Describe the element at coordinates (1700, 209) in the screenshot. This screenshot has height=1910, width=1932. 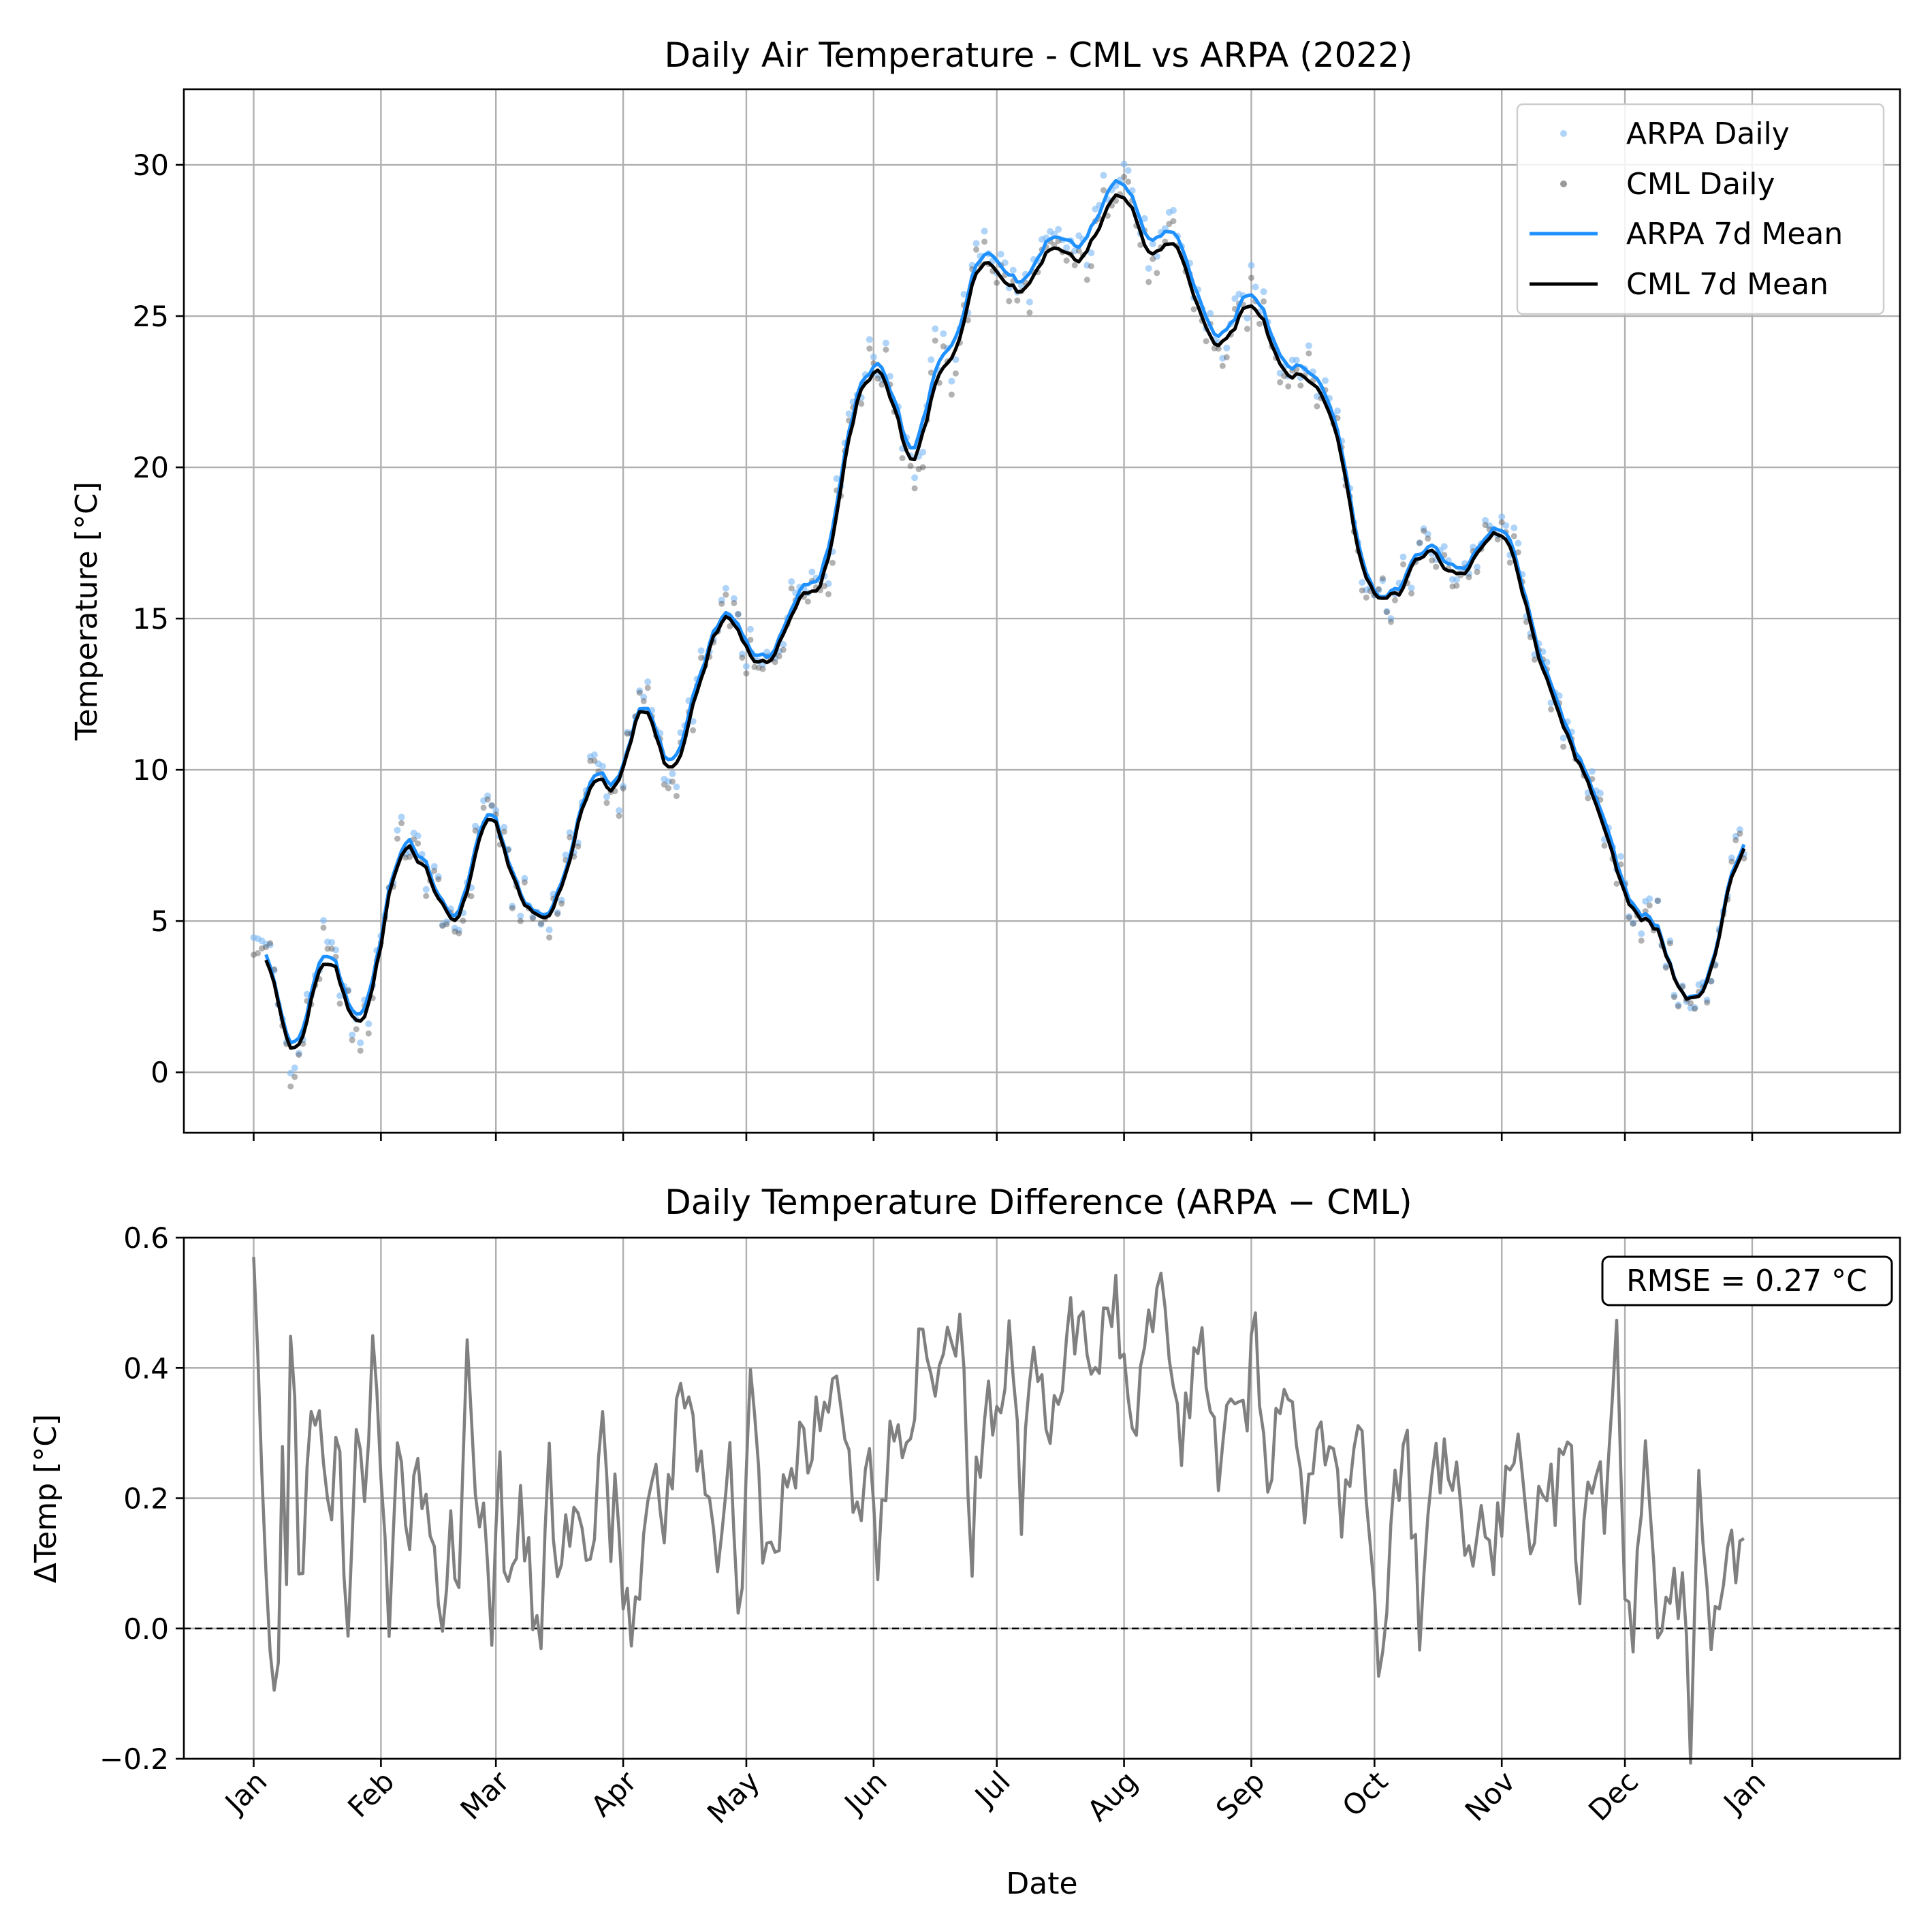
I see `legend-box` at that location.